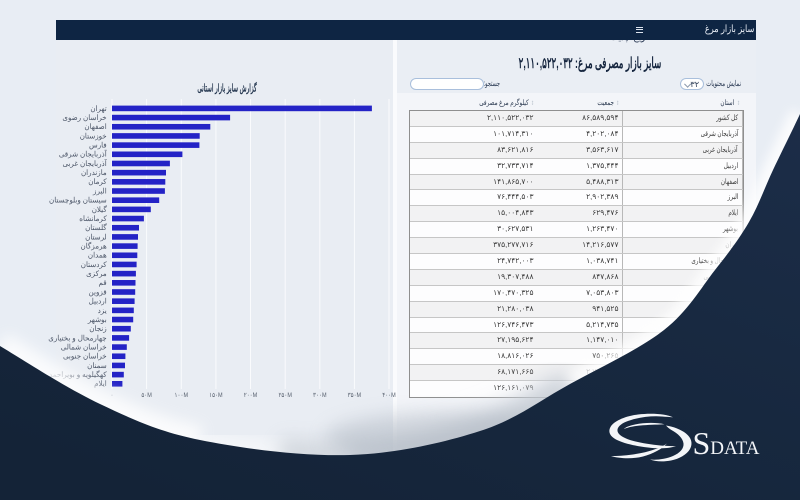 This screenshot has width=800, height=500. What do you see at coordinates (100, 383) in the screenshot?
I see `svg-text: ایلام` at bounding box center [100, 383].